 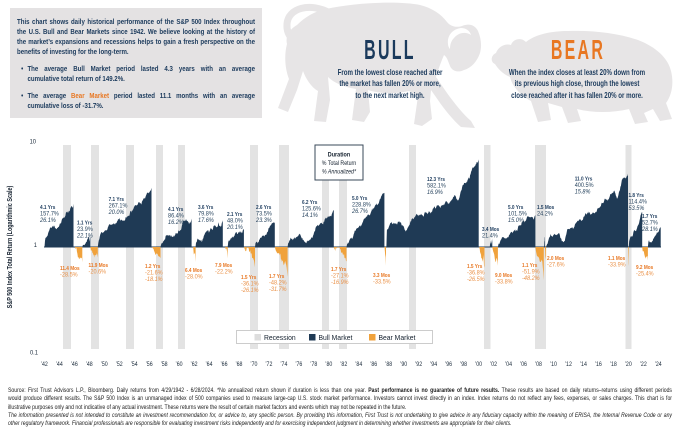 I want to click on svg-text: ’08, so click(x=538, y=365).